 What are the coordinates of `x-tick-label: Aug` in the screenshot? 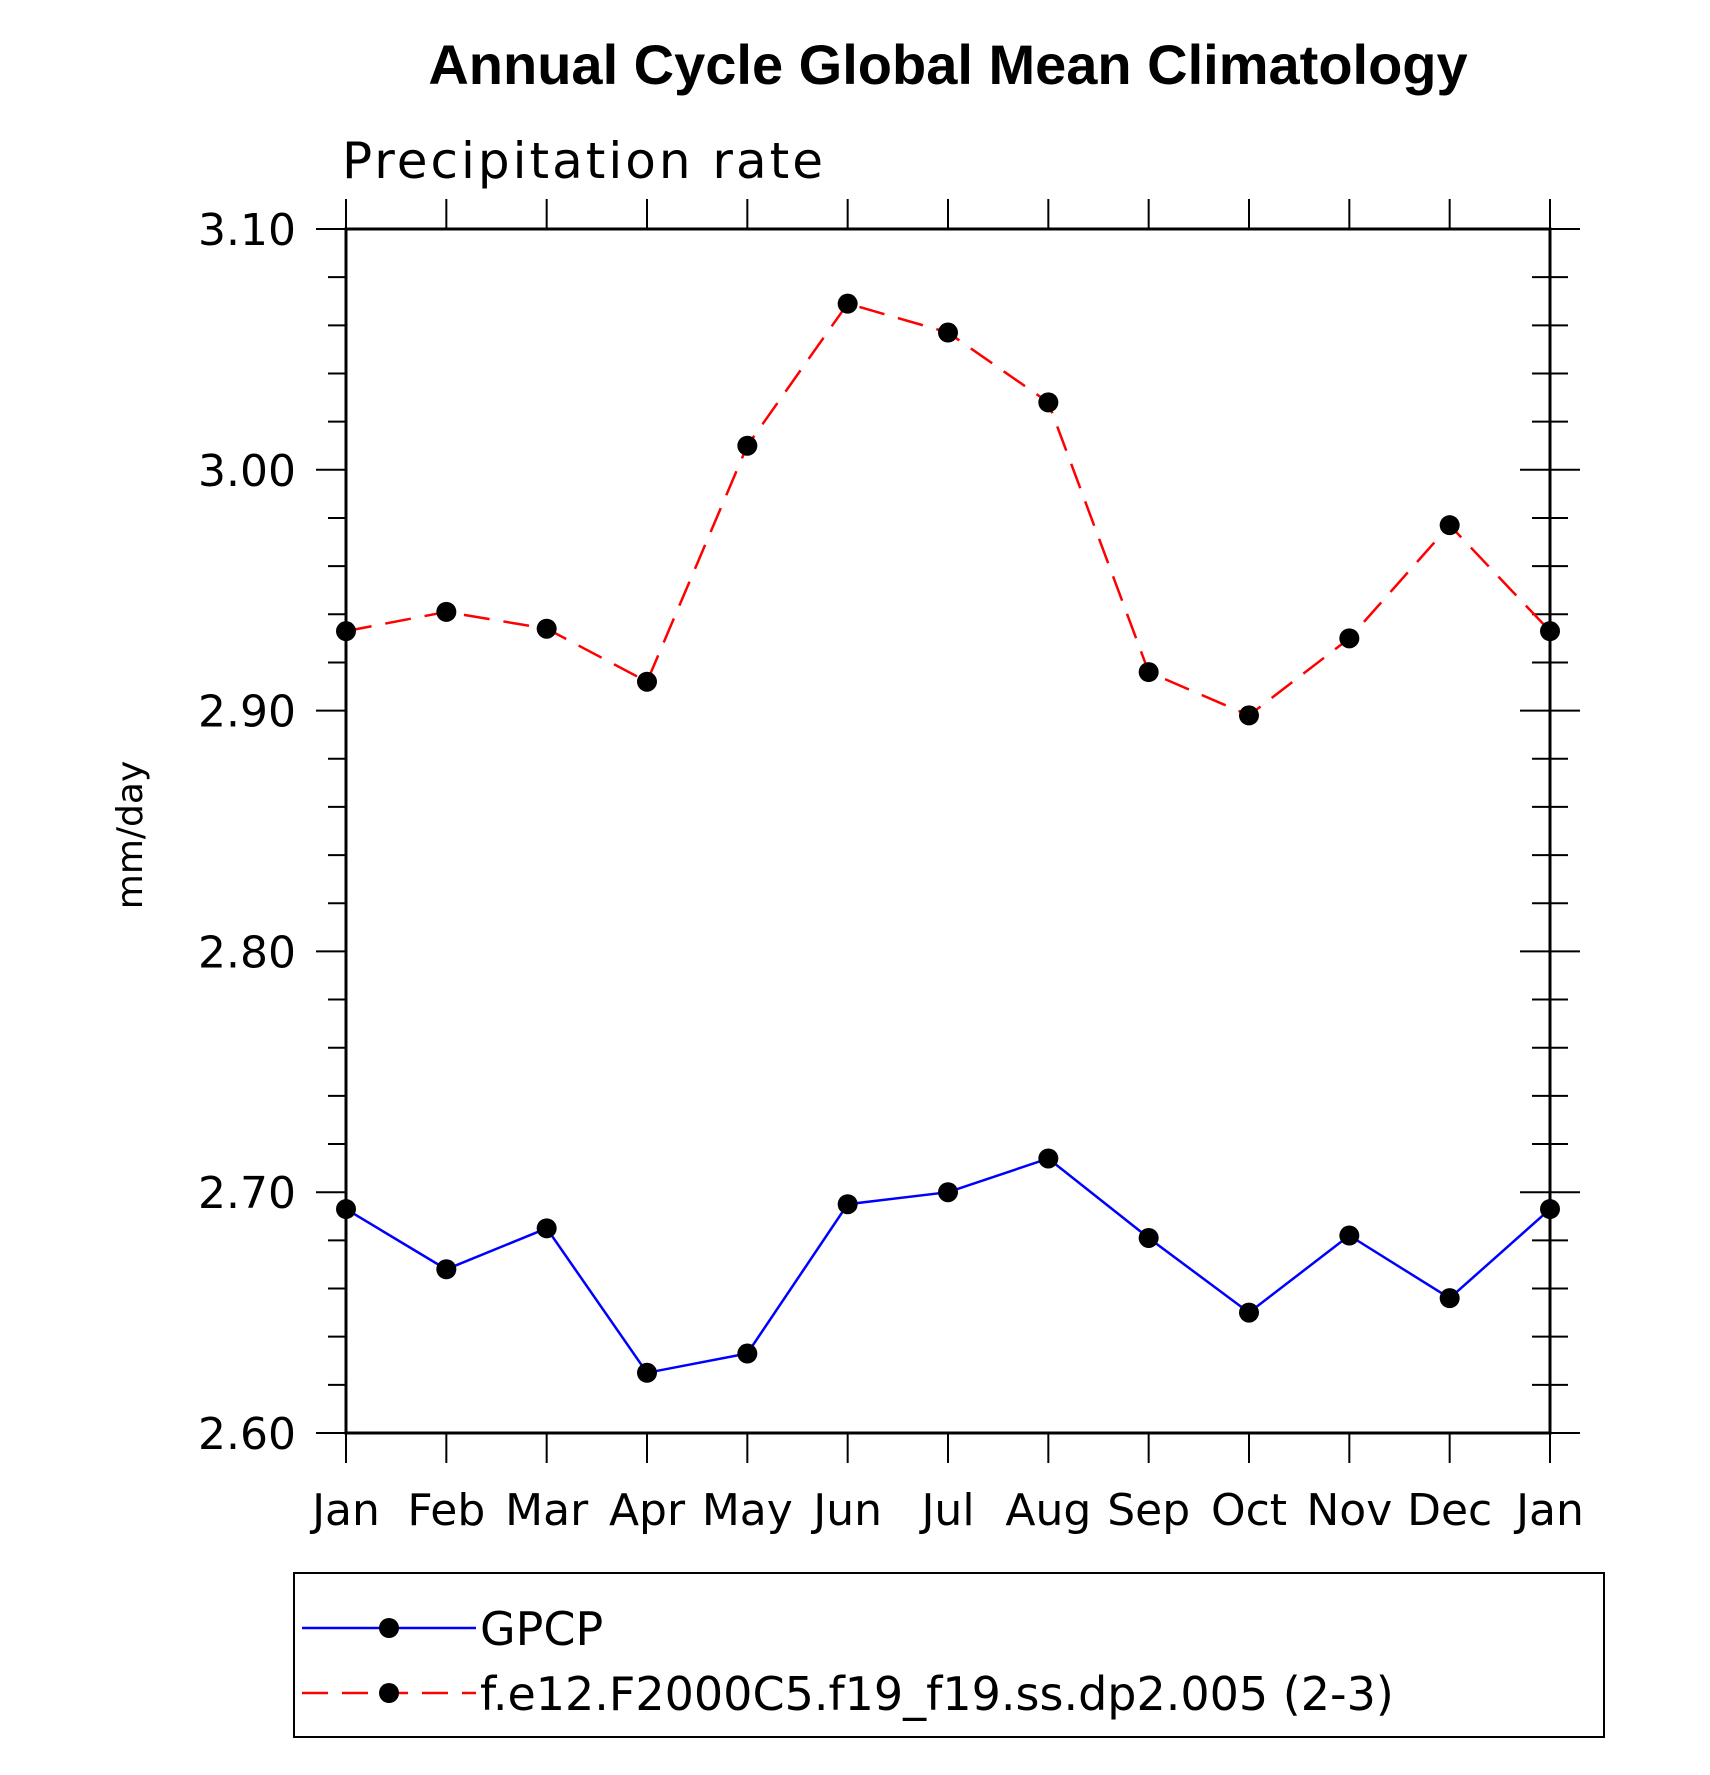 It's located at (1048, 1510).